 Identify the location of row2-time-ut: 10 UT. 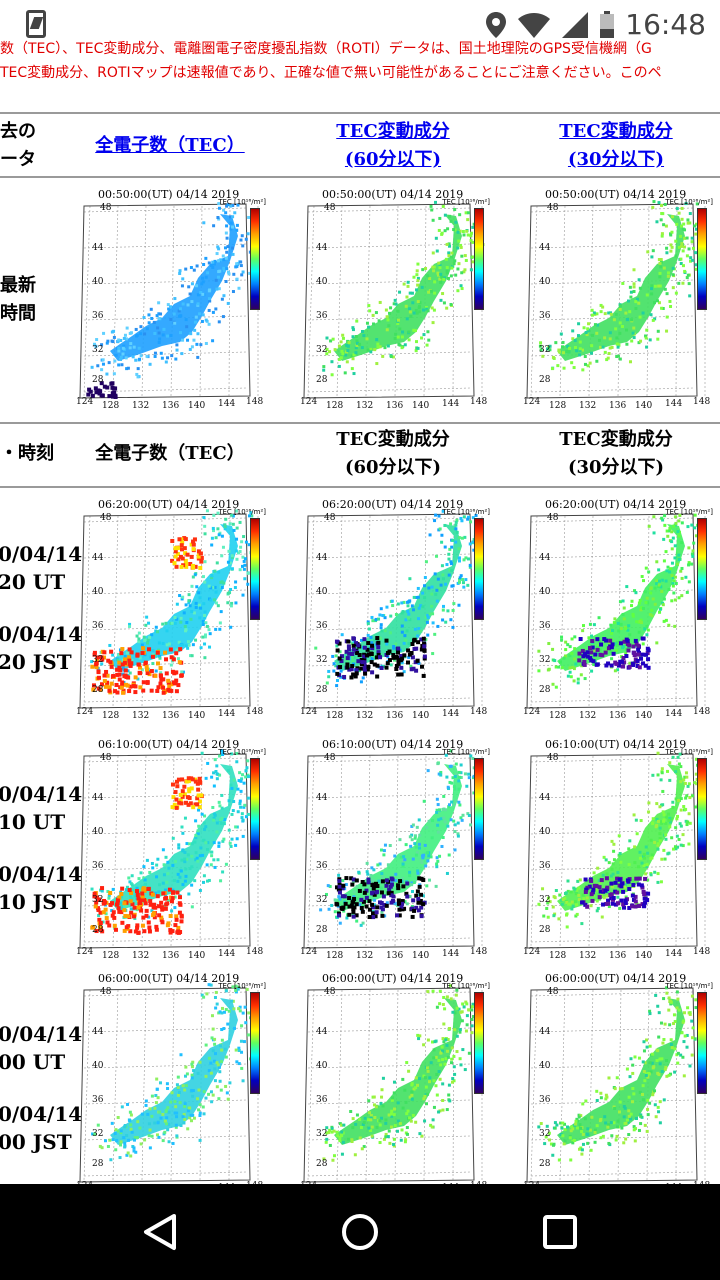
(33, 822).